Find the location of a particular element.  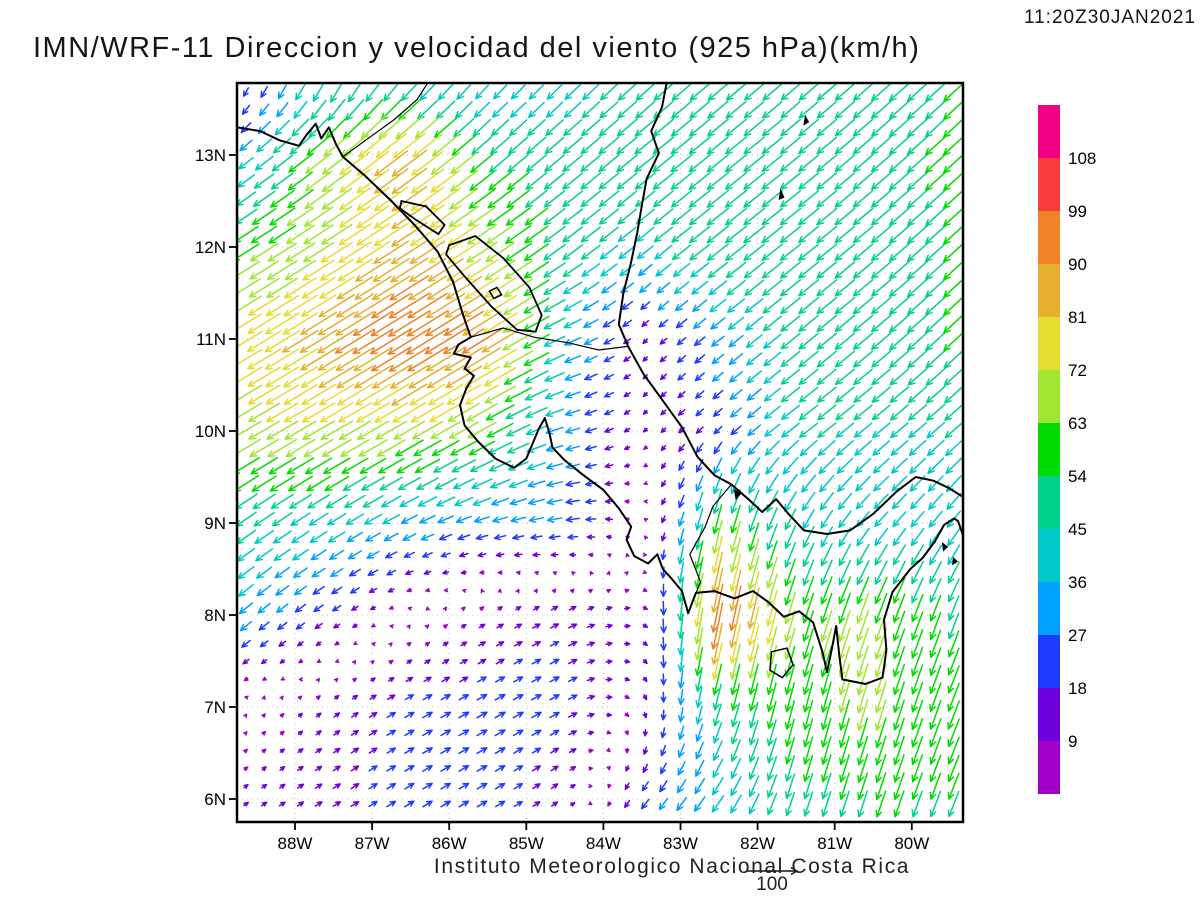

lon-tick-label: 82W is located at coordinates (757, 843).